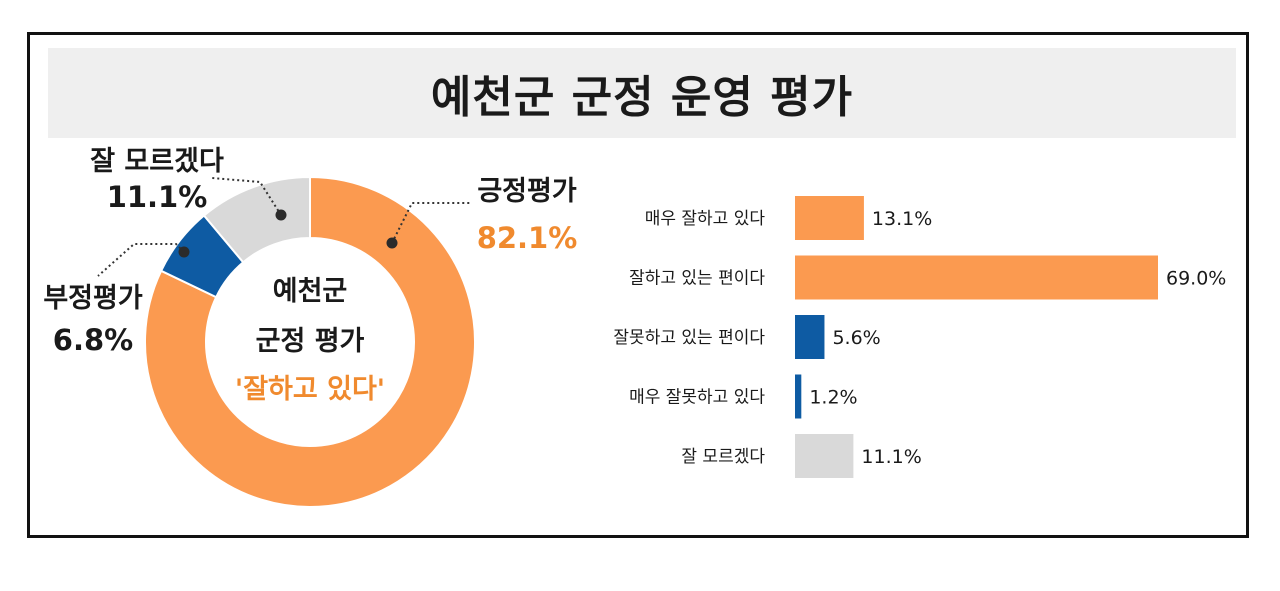  Describe the element at coordinates (689, 338) in the screenshot. I see `bar-category-label-3: 잘못하고 있는 편이다` at that location.